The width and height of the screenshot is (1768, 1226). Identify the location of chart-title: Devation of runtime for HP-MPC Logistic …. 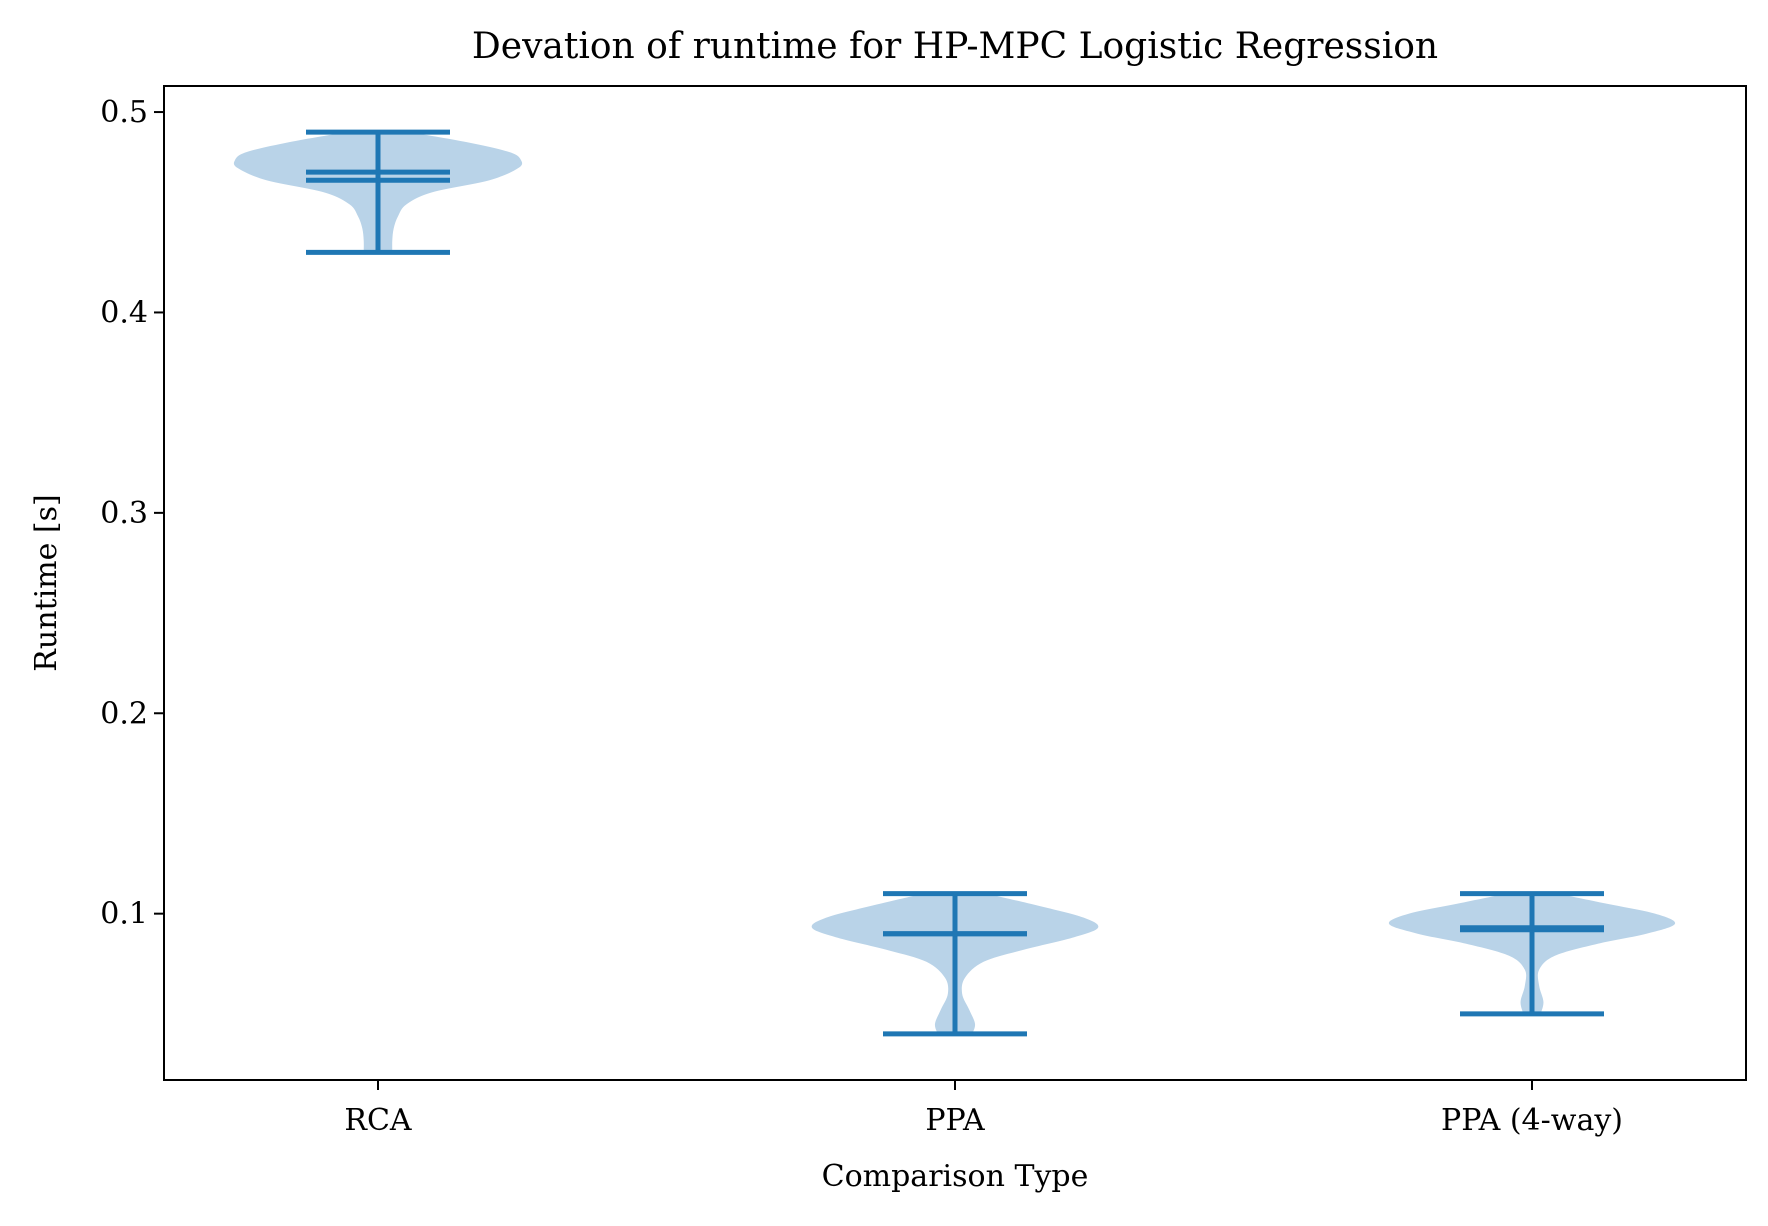
(955, 46).